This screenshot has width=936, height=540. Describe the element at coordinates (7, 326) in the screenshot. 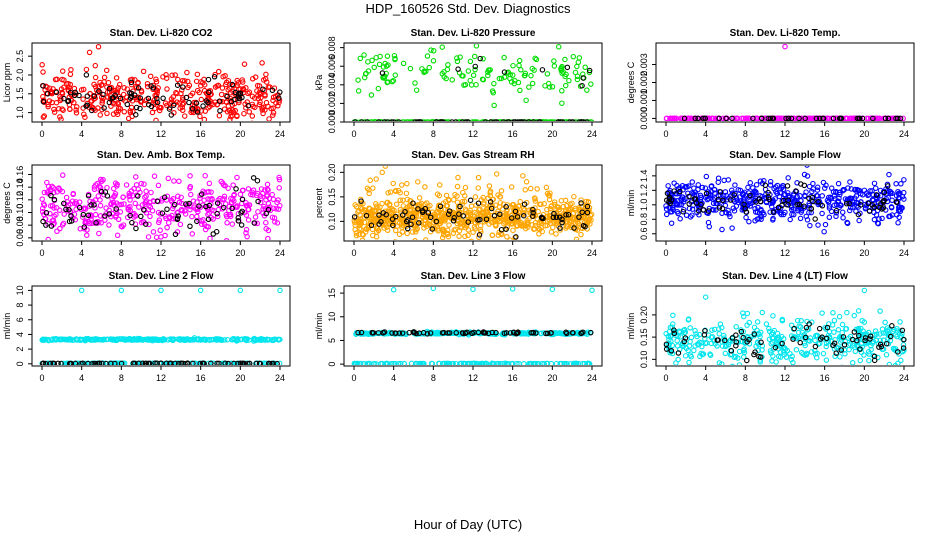

I see `y-axis-label: ml/min` at that location.